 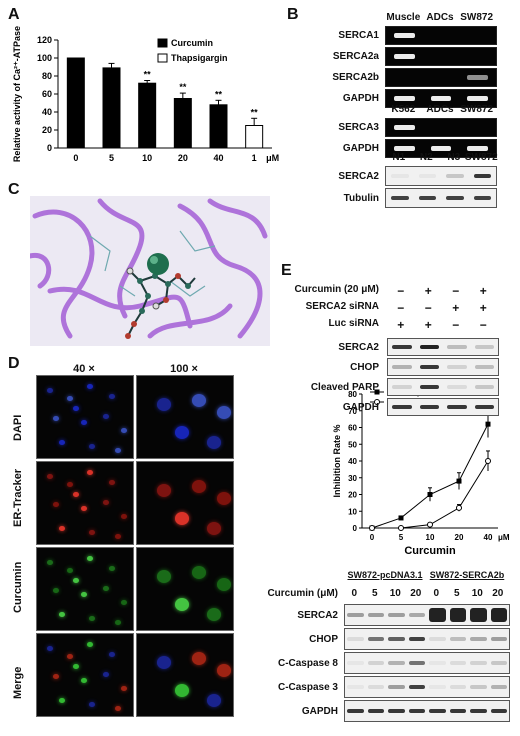 I want to click on x-axis-label: Curcumin, so click(x=430, y=551).